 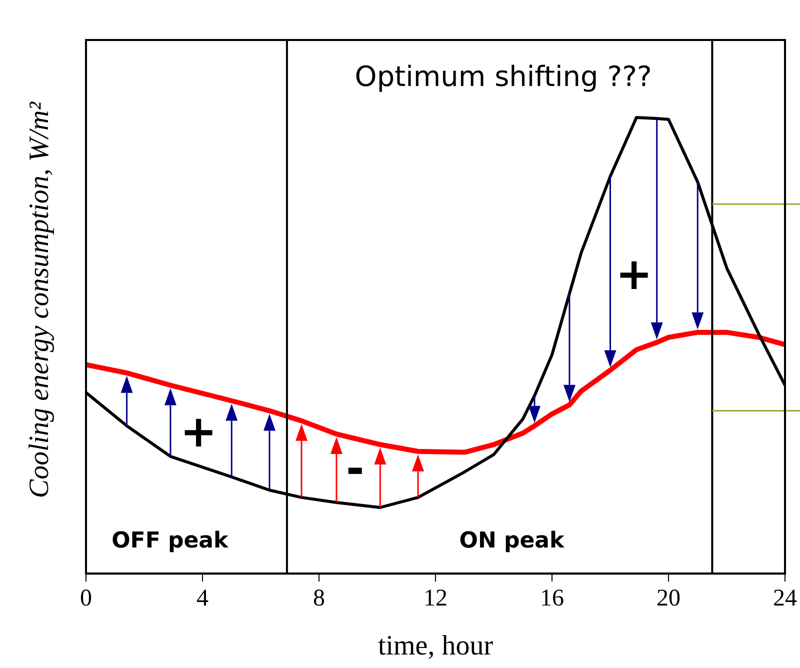 I want to click on x-tick-label: 24, so click(x=785, y=598).